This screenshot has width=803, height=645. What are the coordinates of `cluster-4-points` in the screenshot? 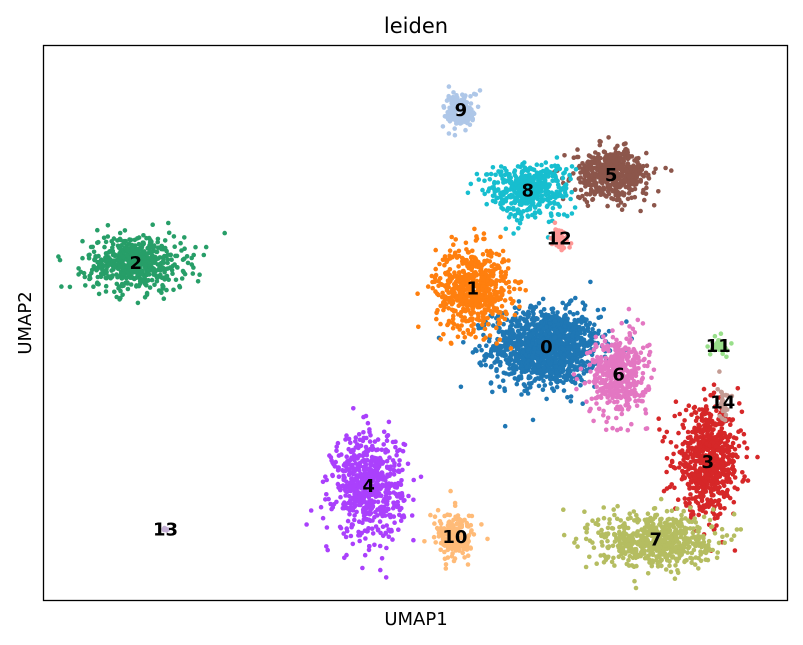 It's located at (364, 493).